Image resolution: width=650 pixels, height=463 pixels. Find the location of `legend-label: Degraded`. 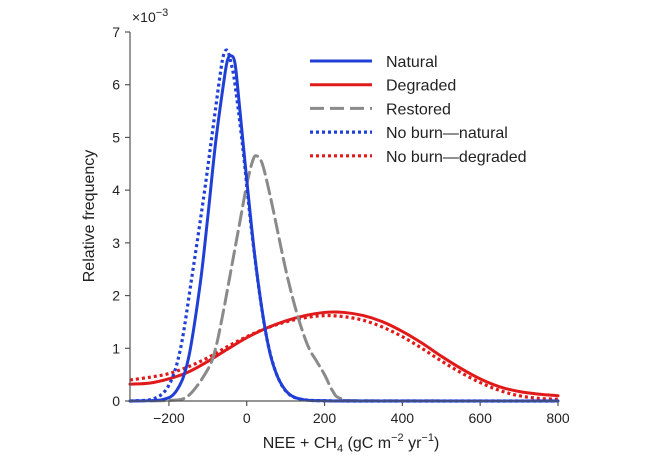

legend-label: Degraded is located at coordinates (421, 86).